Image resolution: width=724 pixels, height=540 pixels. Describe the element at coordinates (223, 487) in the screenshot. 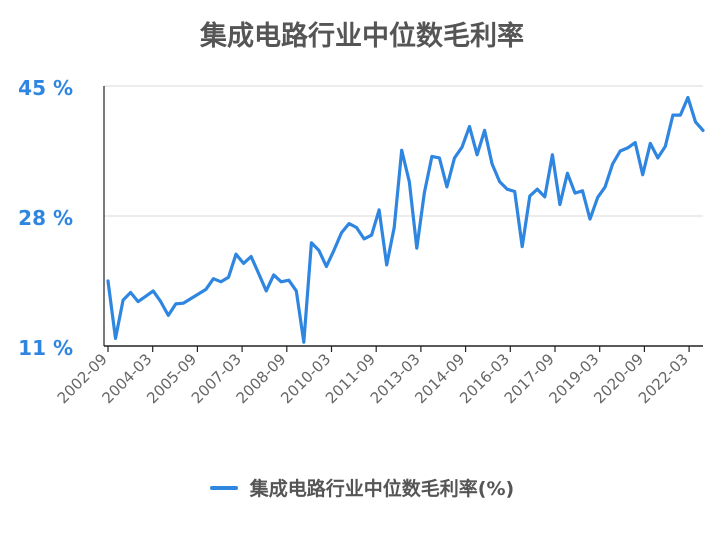

I see `legend-swatch` at that location.